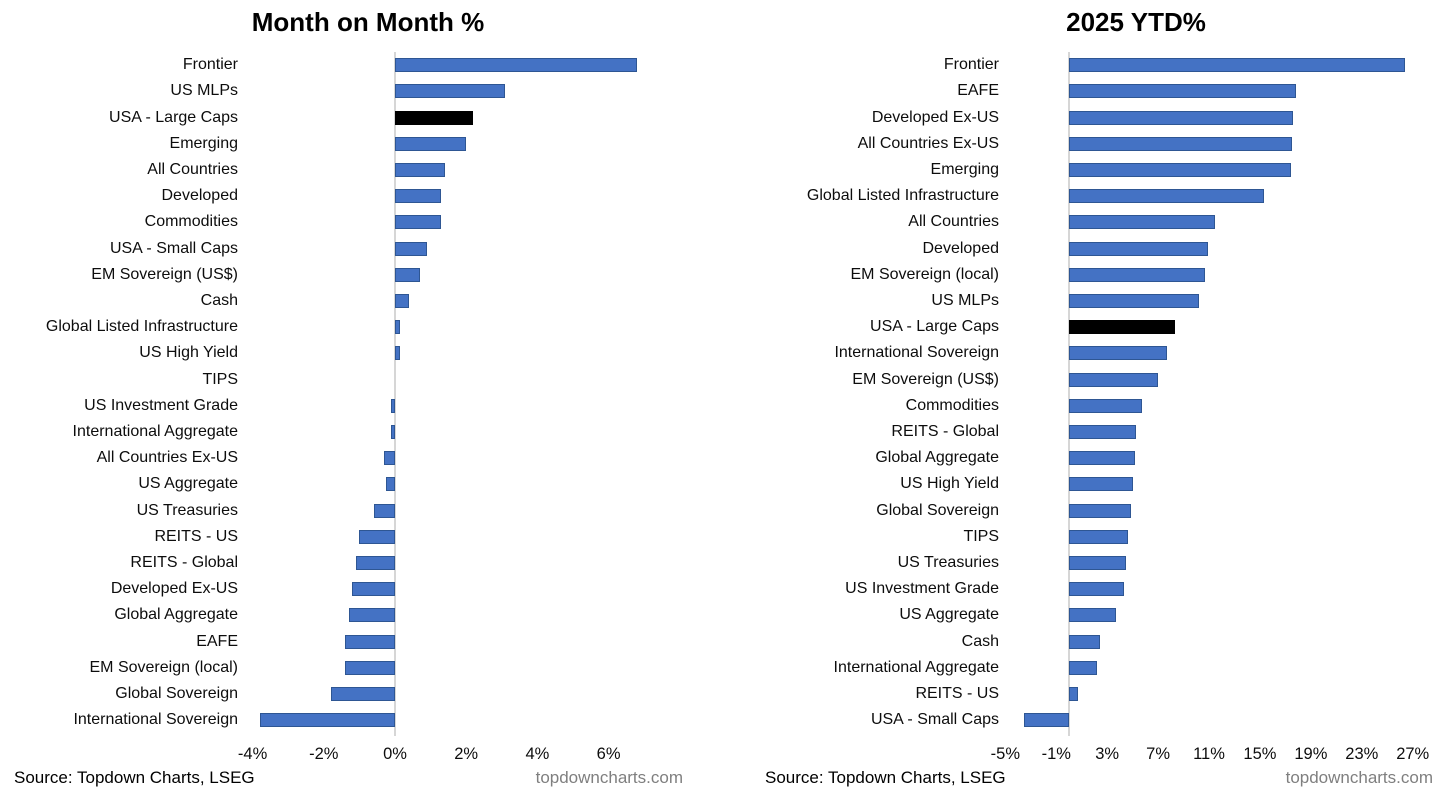 The width and height of the screenshot is (1456, 793). What do you see at coordinates (324, 754) in the screenshot?
I see `x-tick--2: -2%` at bounding box center [324, 754].